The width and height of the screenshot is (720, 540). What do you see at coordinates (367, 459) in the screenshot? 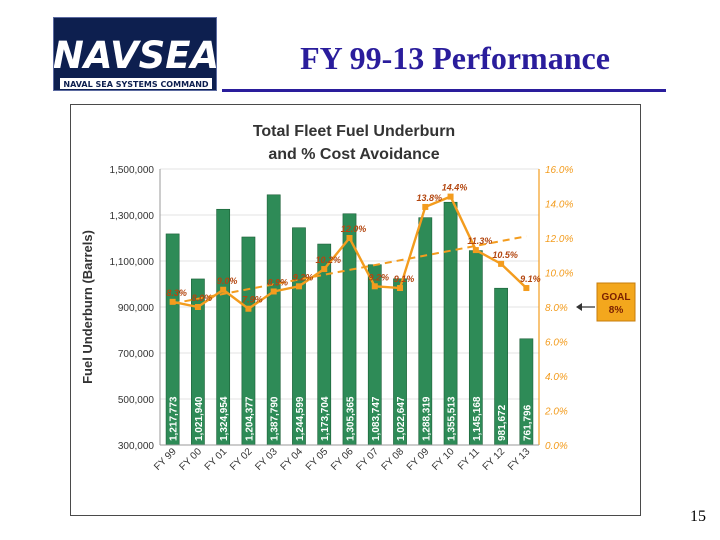
I see `category-label: FY 07` at bounding box center [367, 459].